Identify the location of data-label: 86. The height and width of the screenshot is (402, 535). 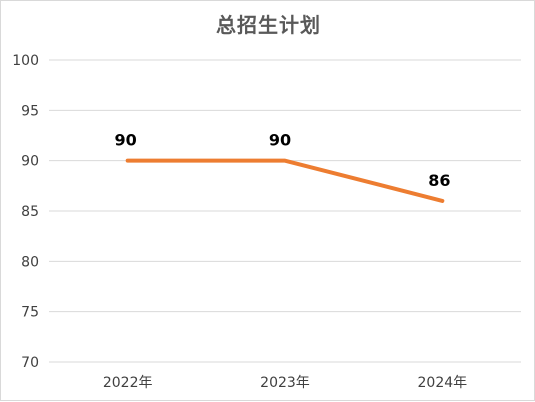
(439, 180).